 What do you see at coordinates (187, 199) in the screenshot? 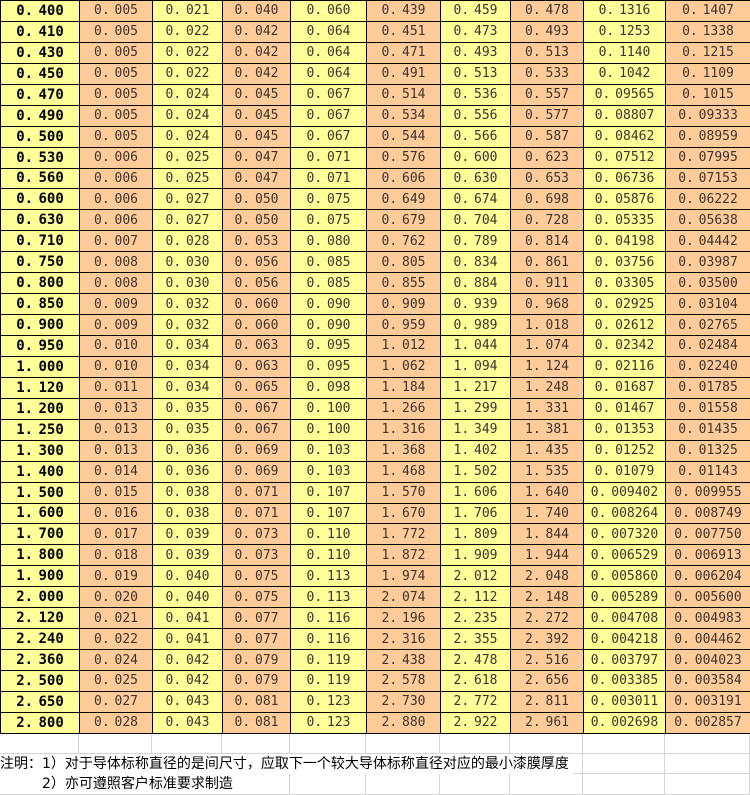
I see `data-cell: 0. 027` at bounding box center [187, 199].